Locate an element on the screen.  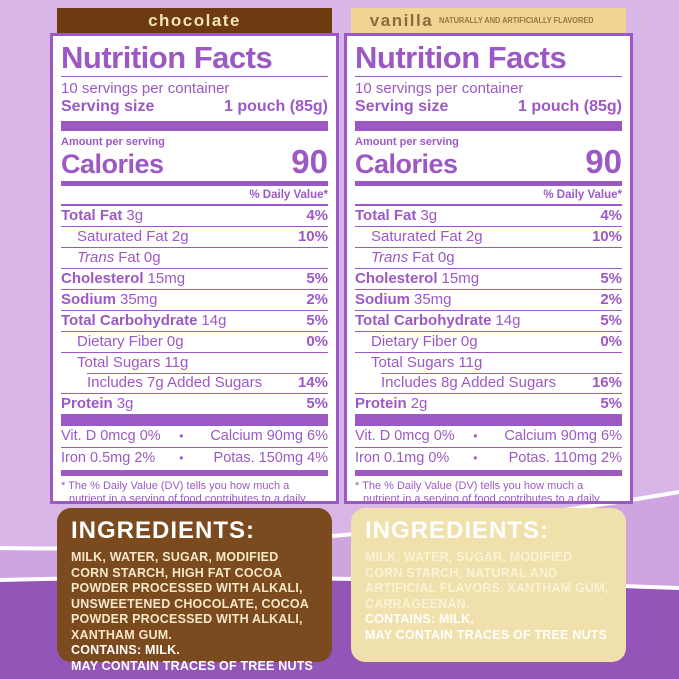
vitamin-row-2: Iron 0.1mg 0% • Potas. 110mg 2% is located at coordinates (488, 458).